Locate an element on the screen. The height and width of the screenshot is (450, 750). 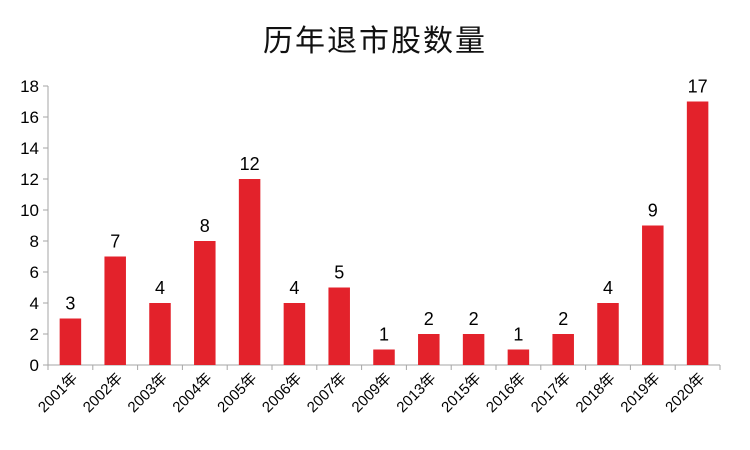
y-tick-label: 8 is located at coordinates (34, 241).